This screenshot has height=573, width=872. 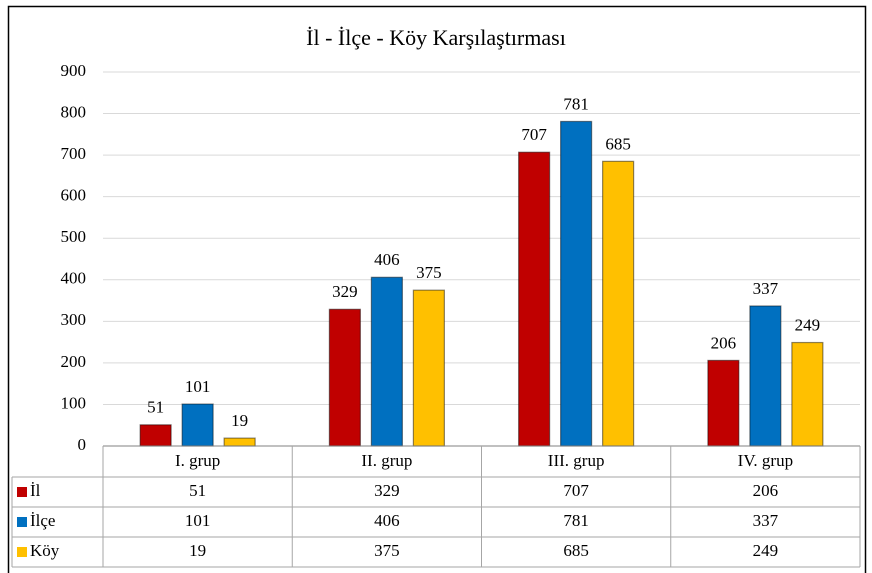 What do you see at coordinates (74, 319) in the screenshot?
I see `y-tick-label: 300` at bounding box center [74, 319].